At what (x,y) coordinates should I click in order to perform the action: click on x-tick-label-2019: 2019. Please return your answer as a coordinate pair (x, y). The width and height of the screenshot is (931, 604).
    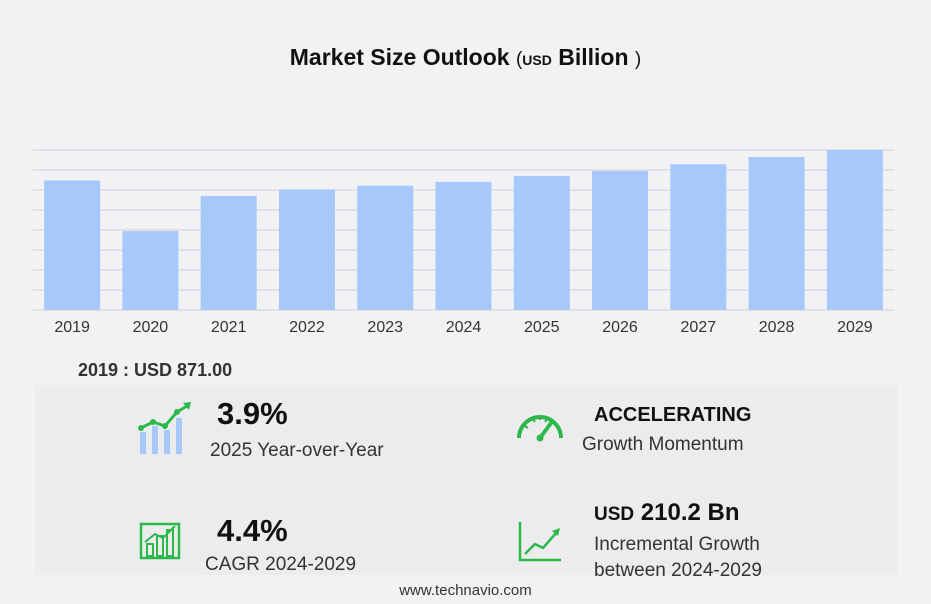
    Looking at the image, I should click on (72, 327).